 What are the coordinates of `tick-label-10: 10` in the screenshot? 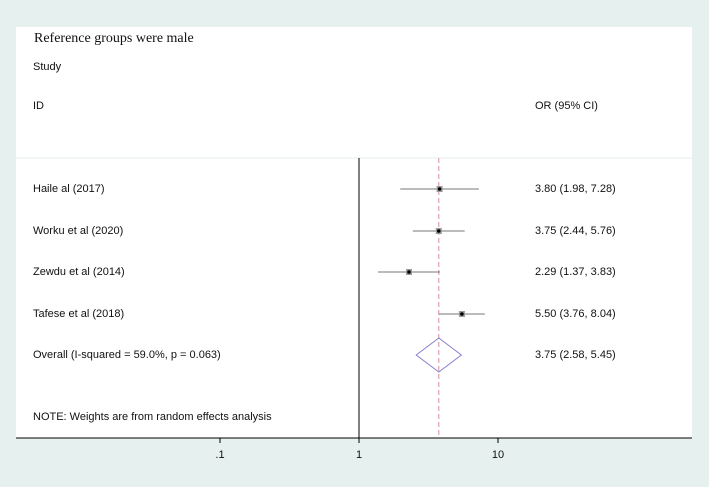 It's located at (498, 455).